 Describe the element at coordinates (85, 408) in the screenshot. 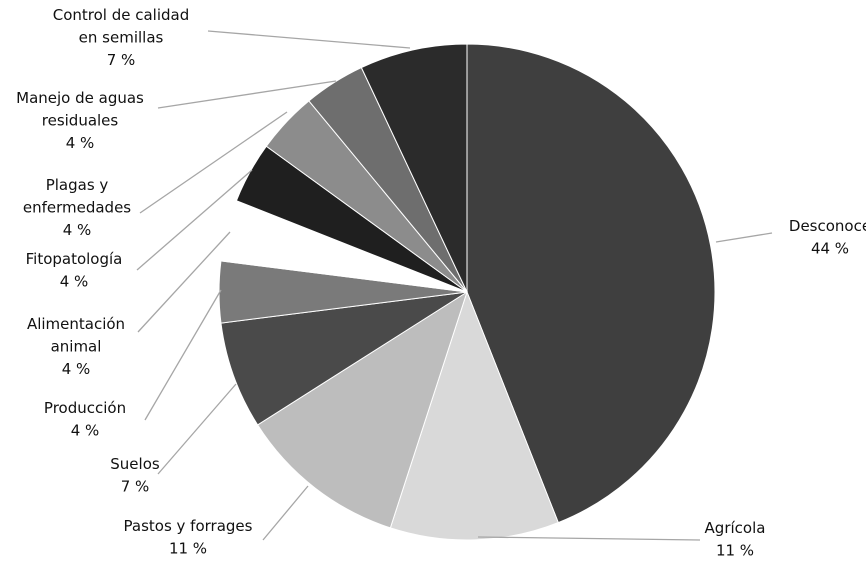

I see `slice-name: Producción` at that location.